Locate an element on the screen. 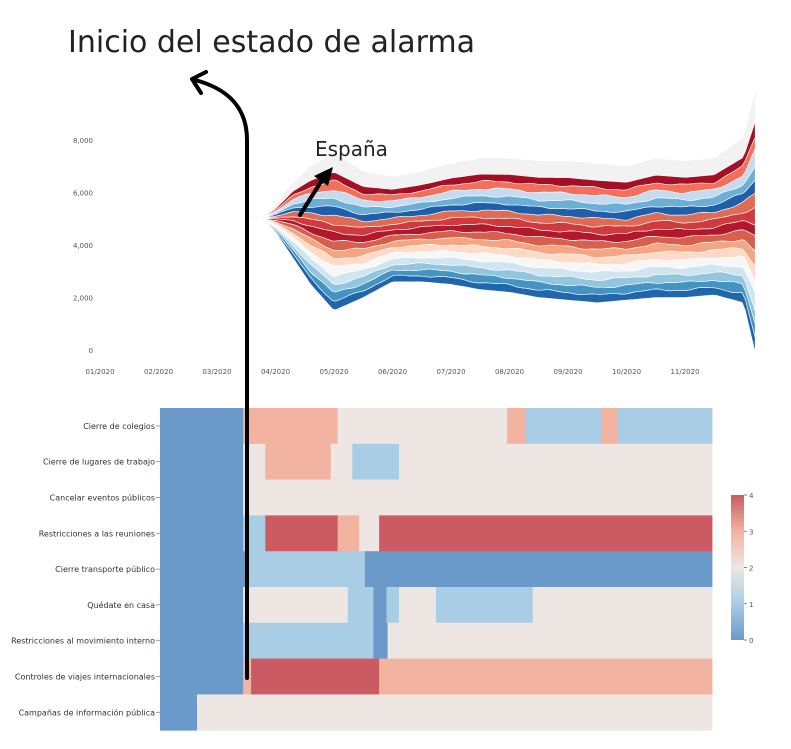 This screenshot has width=791, height=749. event-arrowhead is located at coordinates (199, 82).